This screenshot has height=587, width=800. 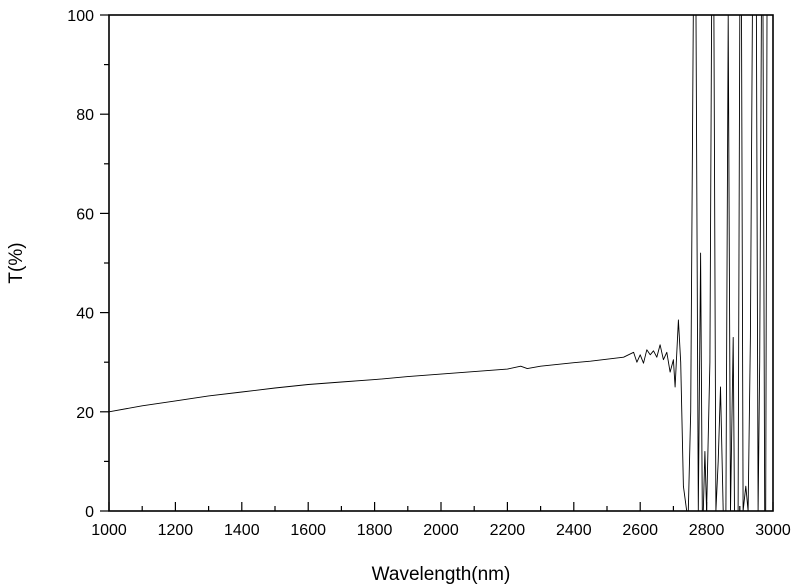 What do you see at coordinates (574, 530) in the screenshot?
I see `x-tick-label: 2400` at bounding box center [574, 530].